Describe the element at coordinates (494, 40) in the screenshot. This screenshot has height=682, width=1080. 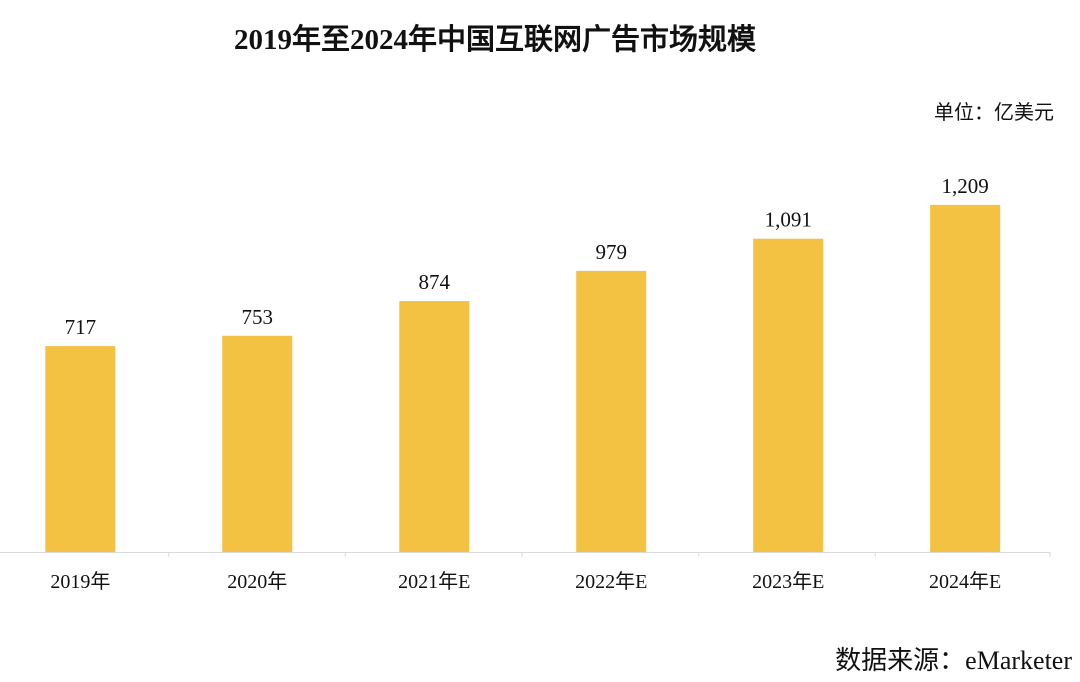
I see `chart-title: 2019年至2024年中国互联网广告市场规模` at that location.